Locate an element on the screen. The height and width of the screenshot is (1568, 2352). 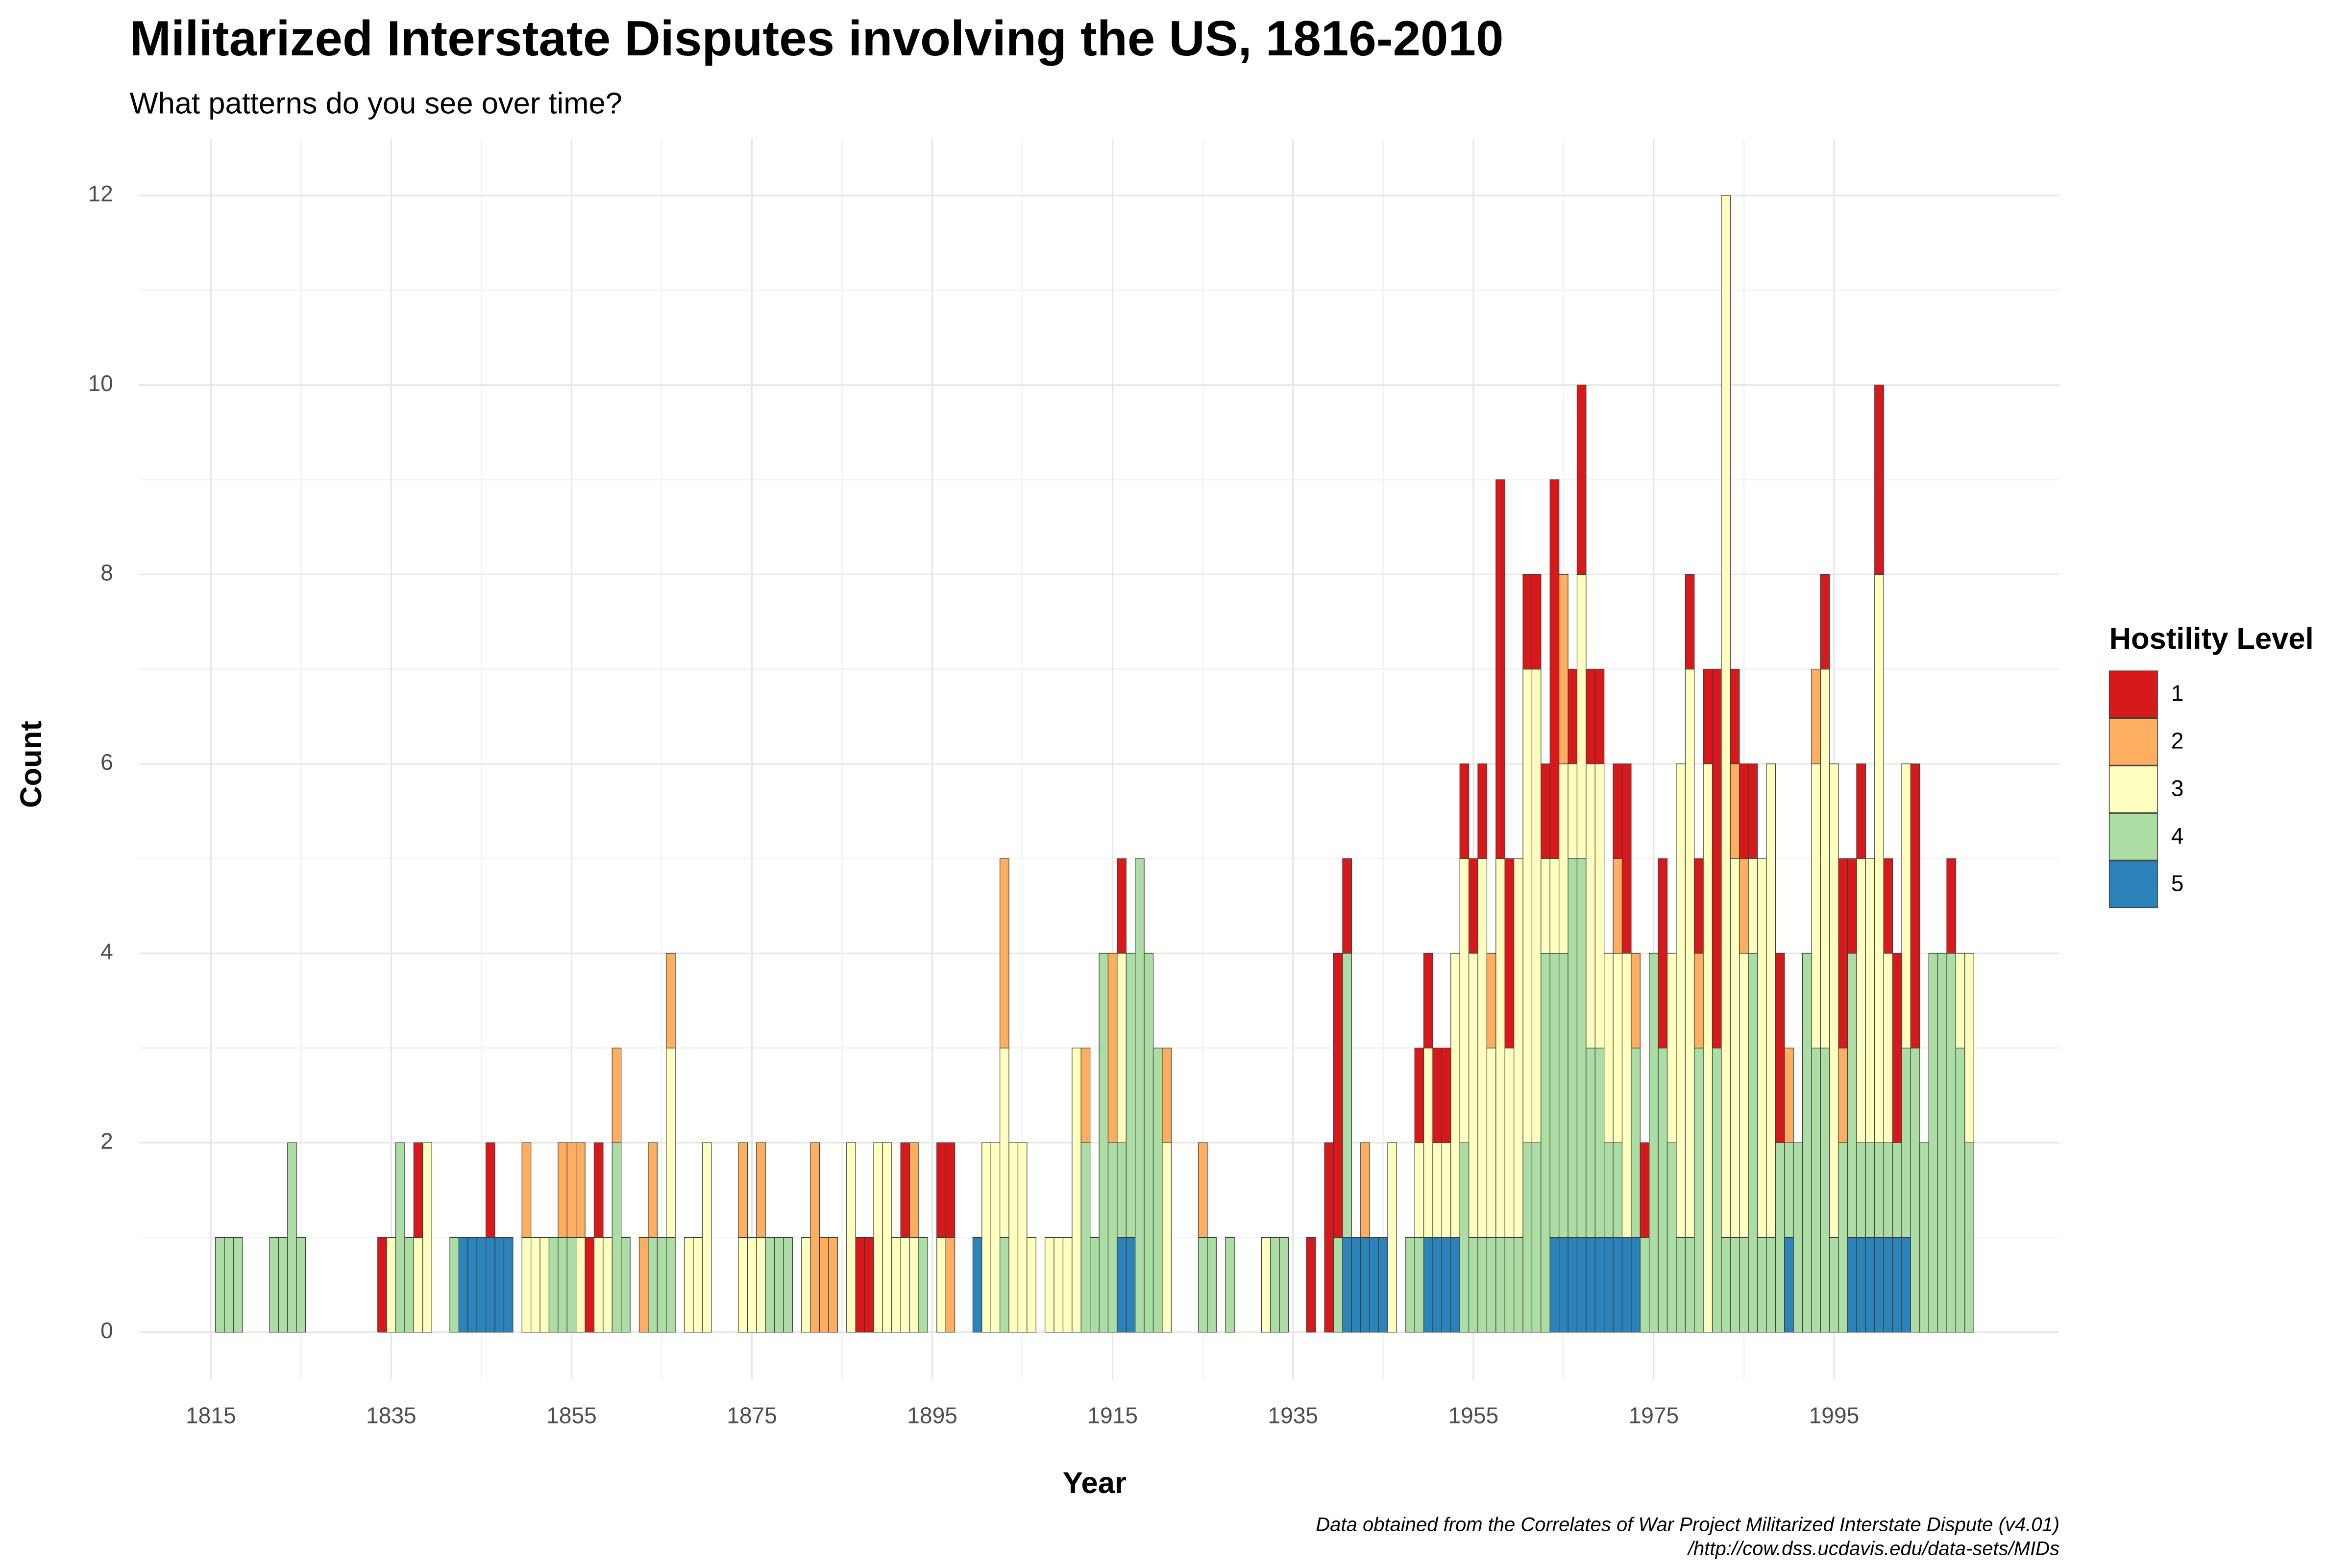
x-tick-label: 1855 is located at coordinates (571, 1415).